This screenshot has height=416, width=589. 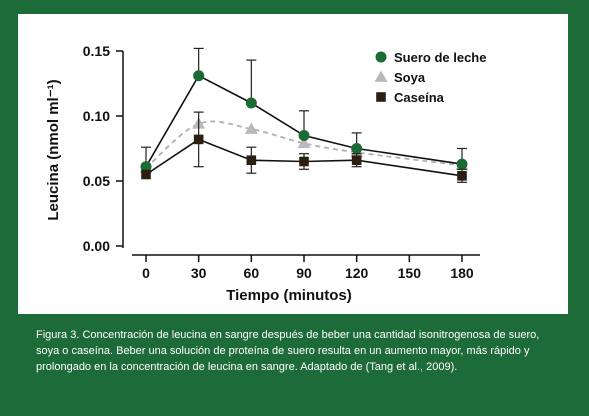 What do you see at coordinates (410, 77) in the screenshot?
I see `legend-label-1: Soya` at bounding box center [410, 77].